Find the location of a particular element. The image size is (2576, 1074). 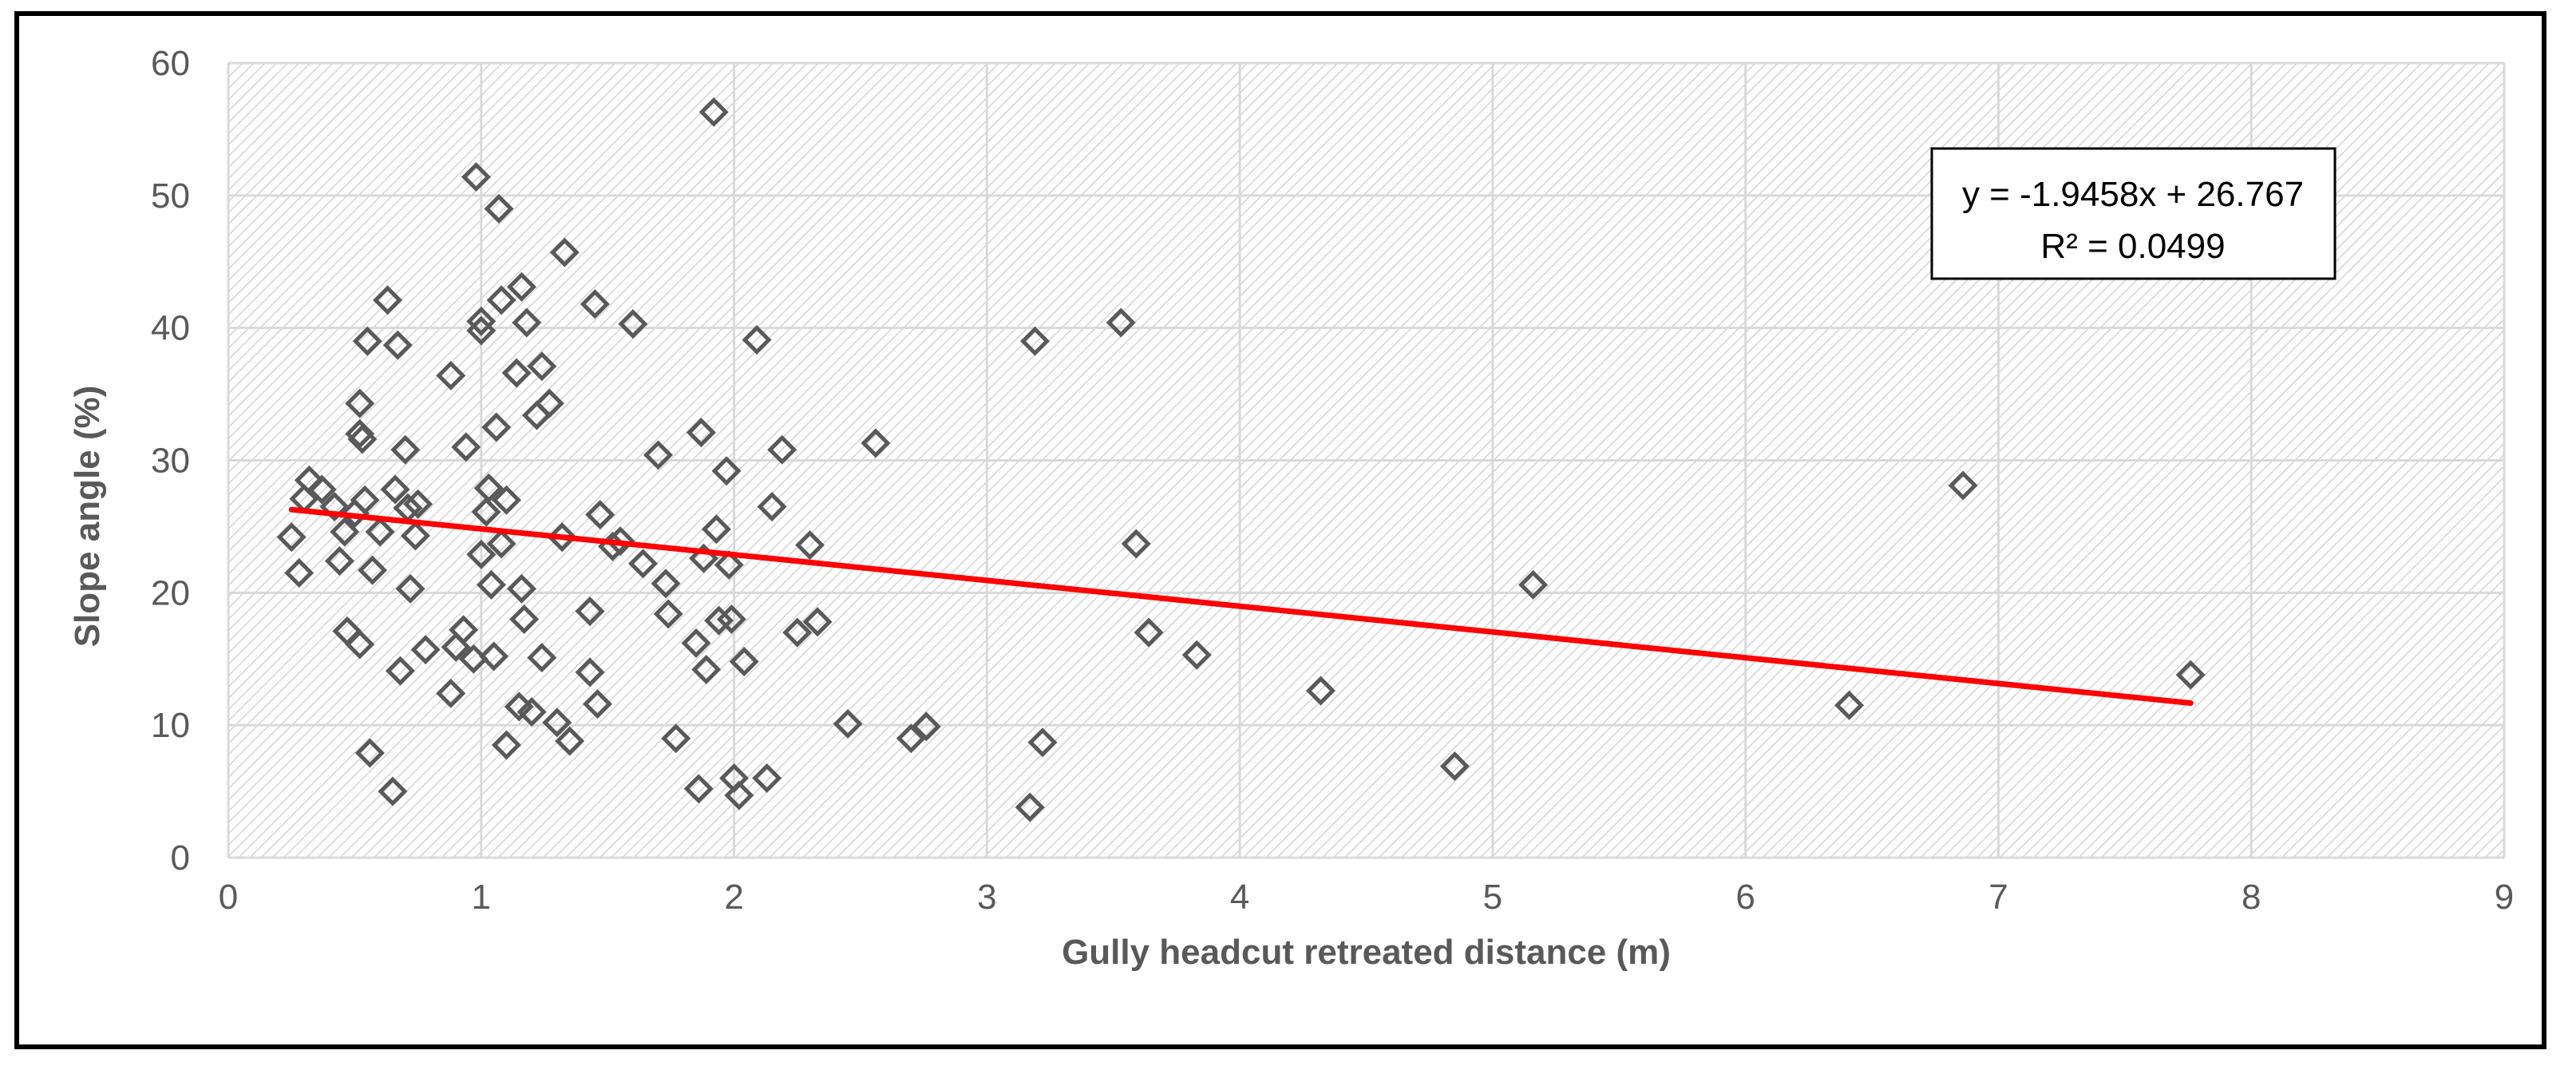

x-tick-label: 9 is located at coordinates (2505, 898).